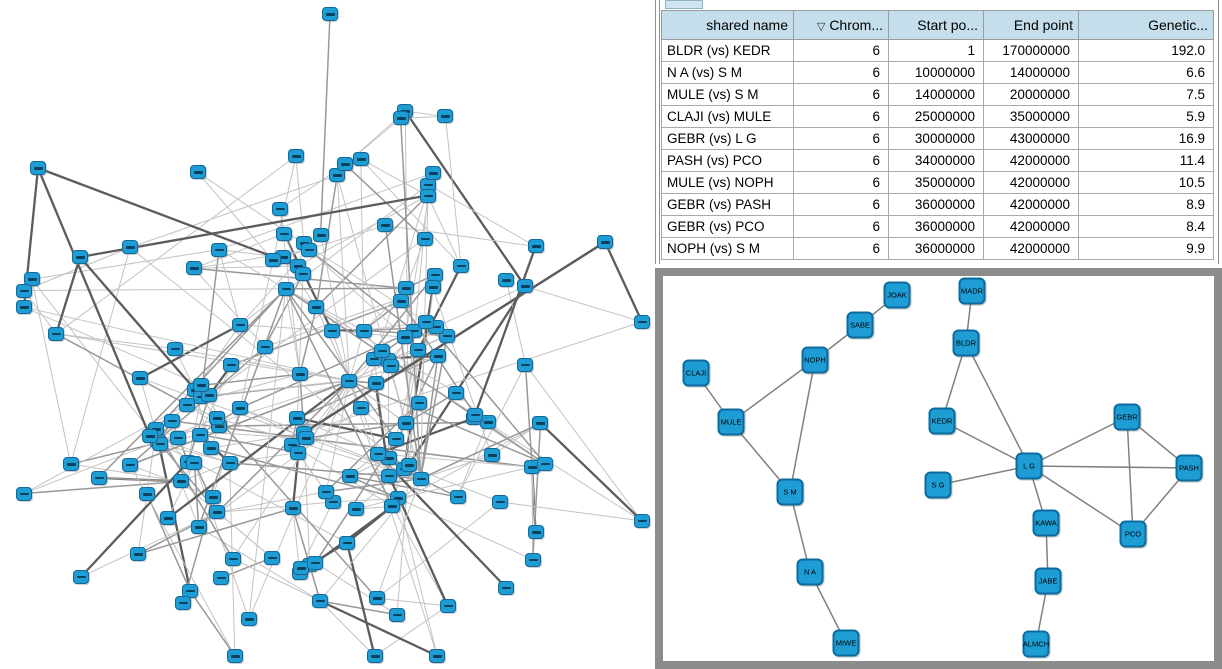 The image size is (1222, 669). Describe the element at coordinates (937, 248) in the screenshot. I see `table-row: NOPH (vs) S M 6 36000000 42000000 9.9` at that location.